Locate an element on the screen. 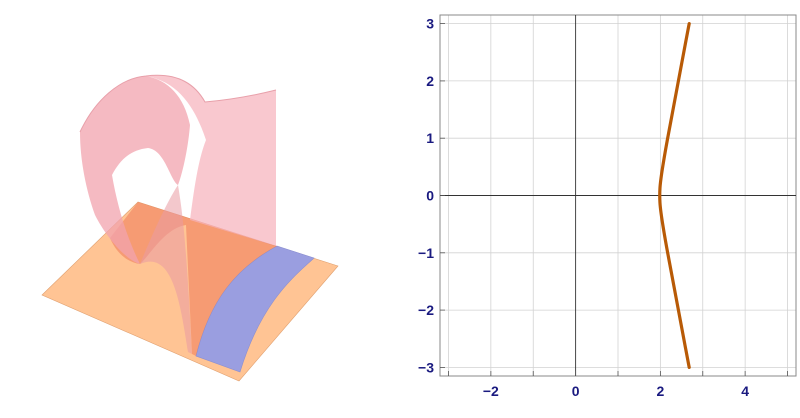  x-tick-label: 2 is located at coordinates (660, 391).